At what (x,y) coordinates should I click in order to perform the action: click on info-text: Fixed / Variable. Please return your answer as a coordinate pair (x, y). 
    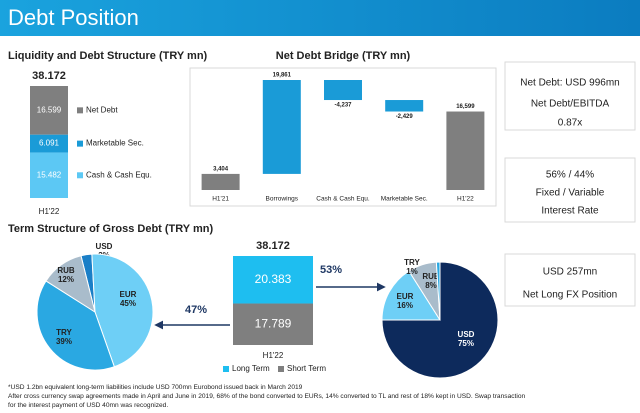
    Looking at the image, I should click on (570, 193).